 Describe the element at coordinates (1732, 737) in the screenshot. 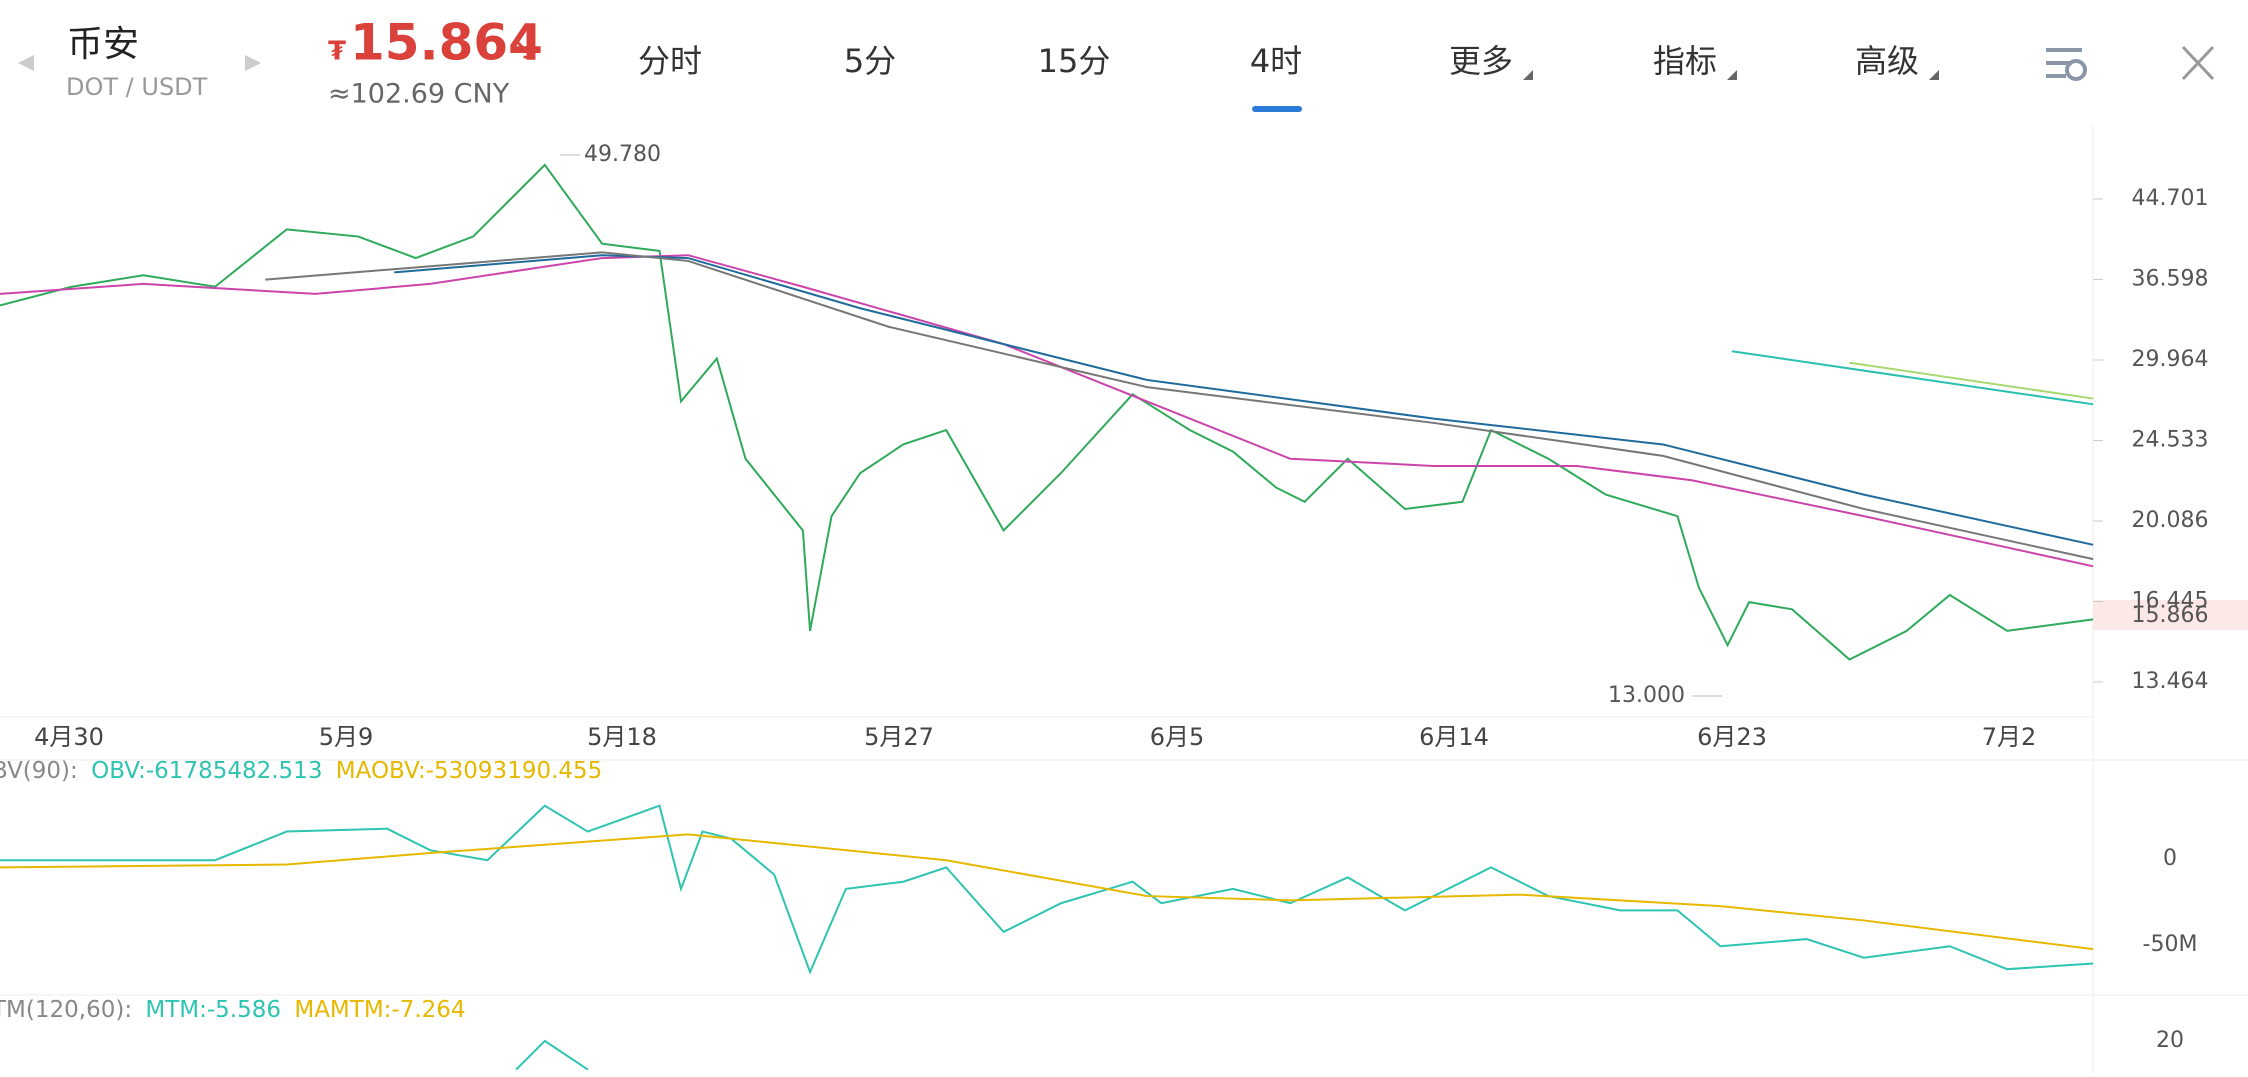

I see `date-label: 6月23` at that location.